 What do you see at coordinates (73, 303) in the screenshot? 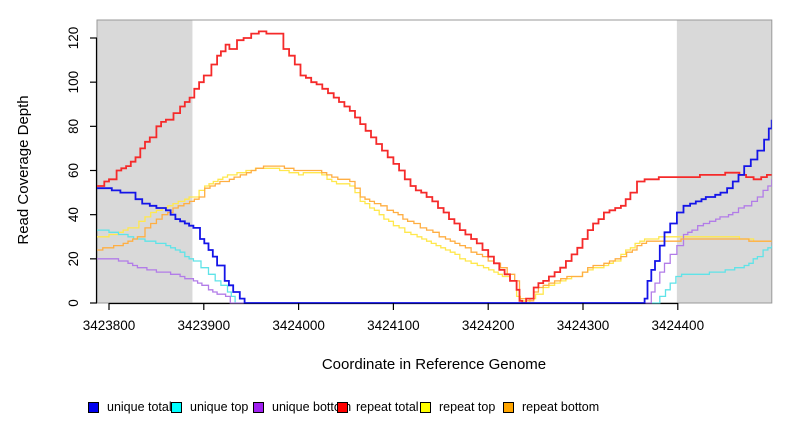
I see `y-tick-label: 0` at bounding box center [73, 303].